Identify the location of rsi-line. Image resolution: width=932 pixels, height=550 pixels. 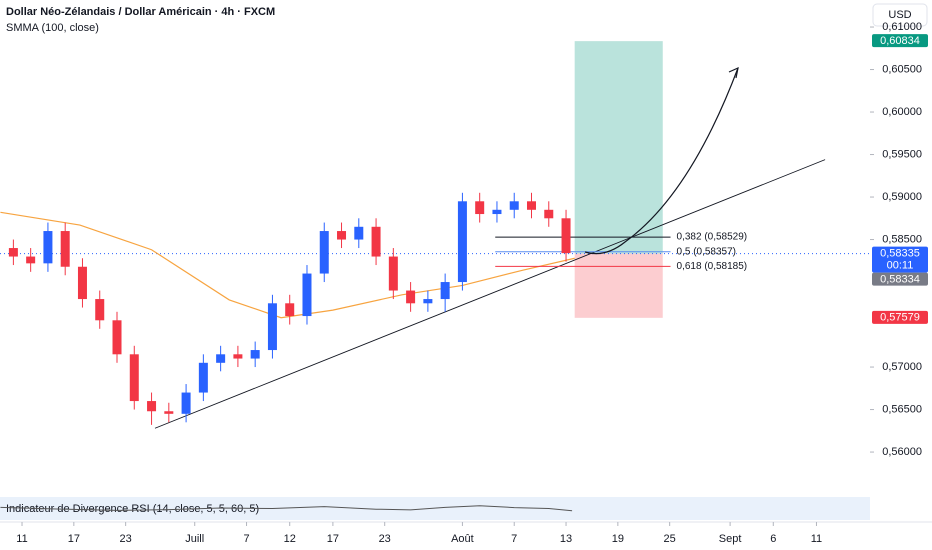
(286, 508).